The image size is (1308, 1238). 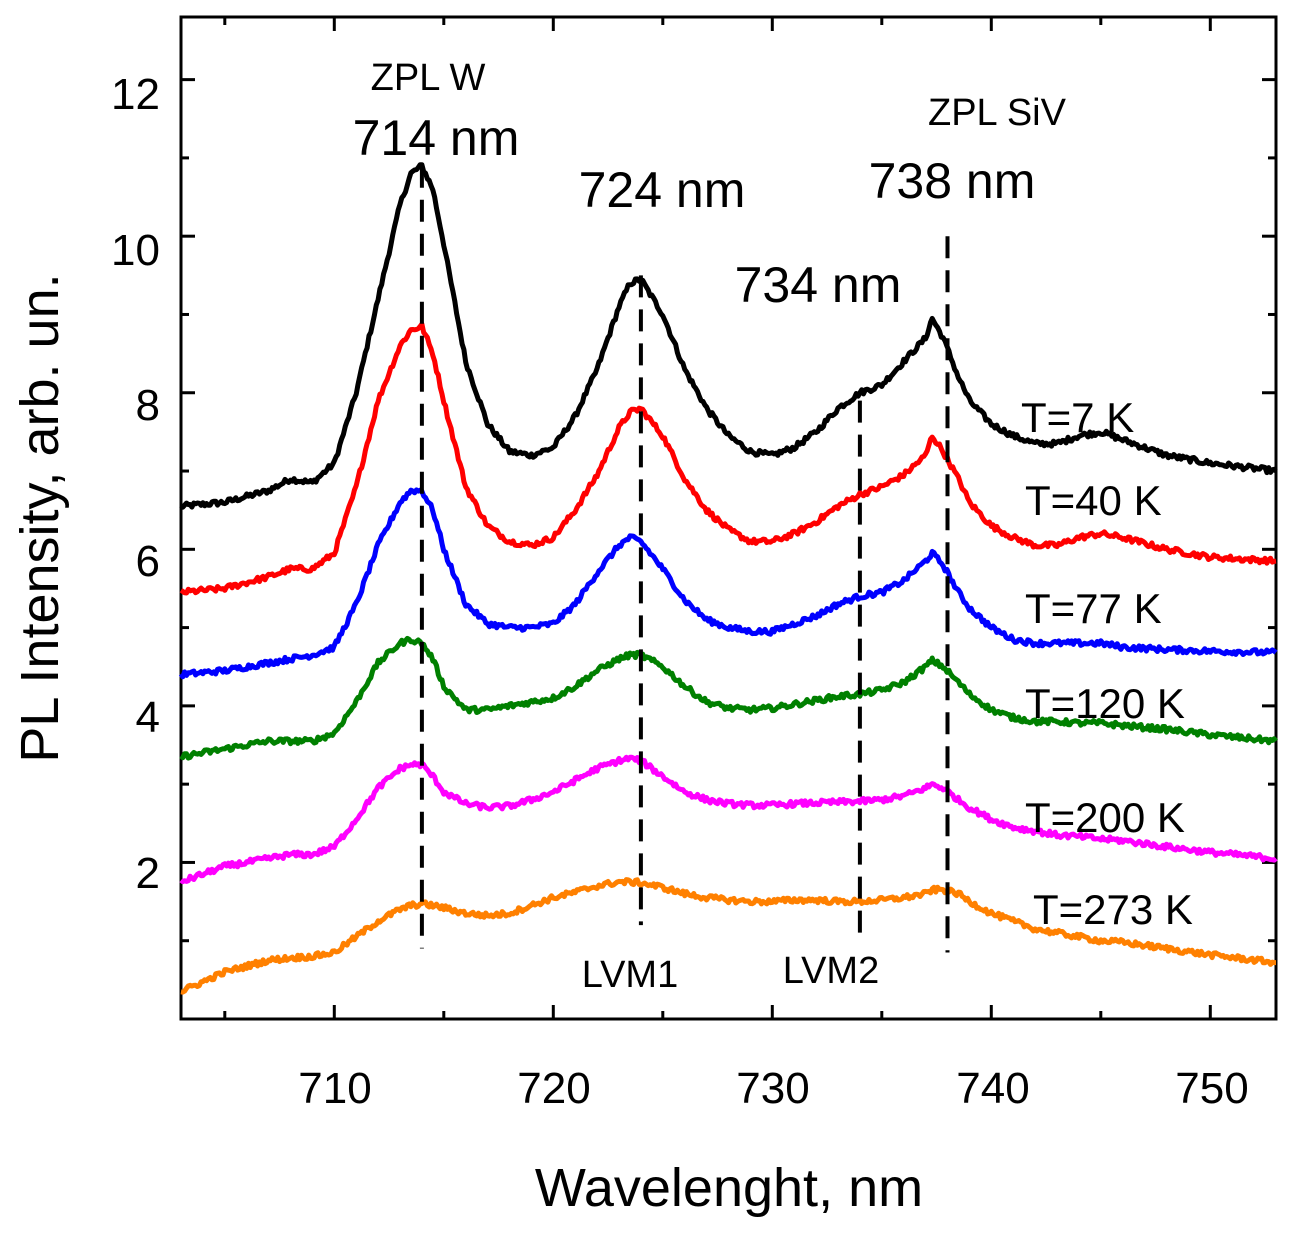 I want to click on peak-sublabel-lvm1: LVM1, so click(x=630, y=975).